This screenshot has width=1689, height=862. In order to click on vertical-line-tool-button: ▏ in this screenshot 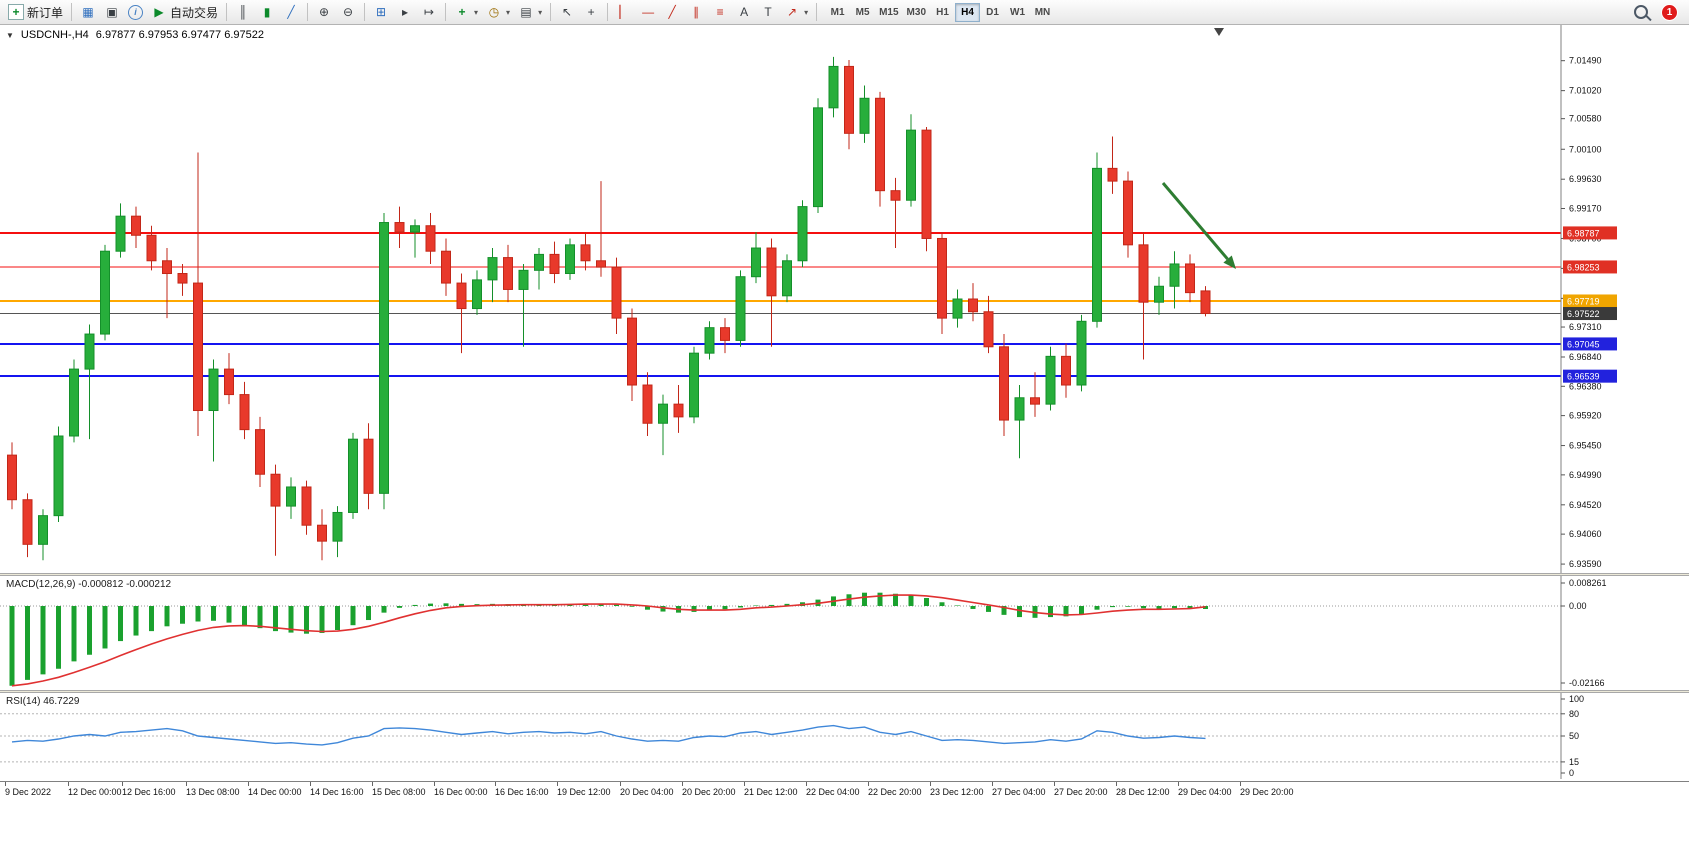, I will do `click(624, 12)`.